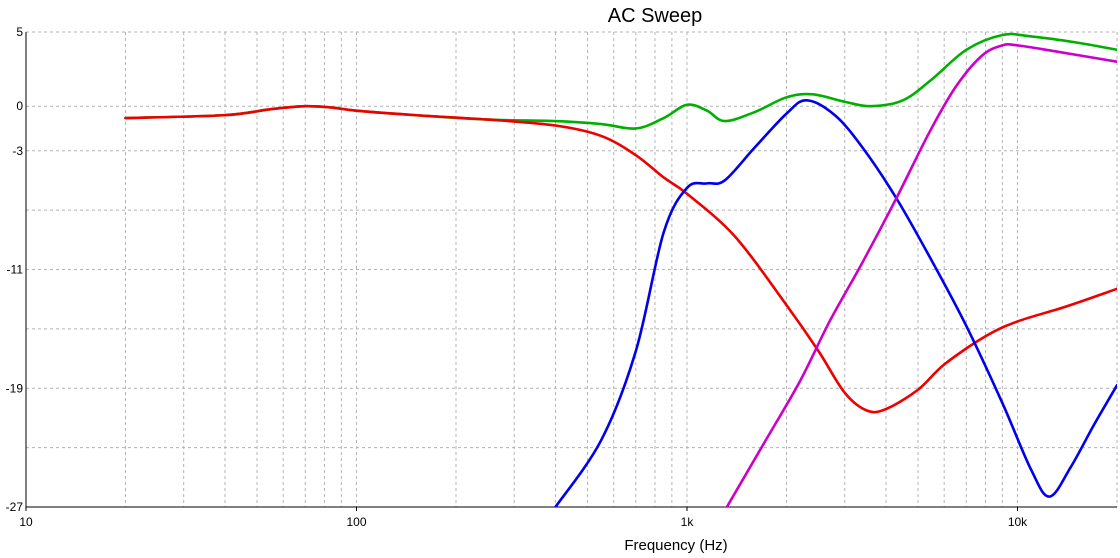 The image size is (1120, 558). What do you see at coordinates (15, 270) in the screenshot?
I see `y-tick-label: -11` at bounding box center [15, 270].